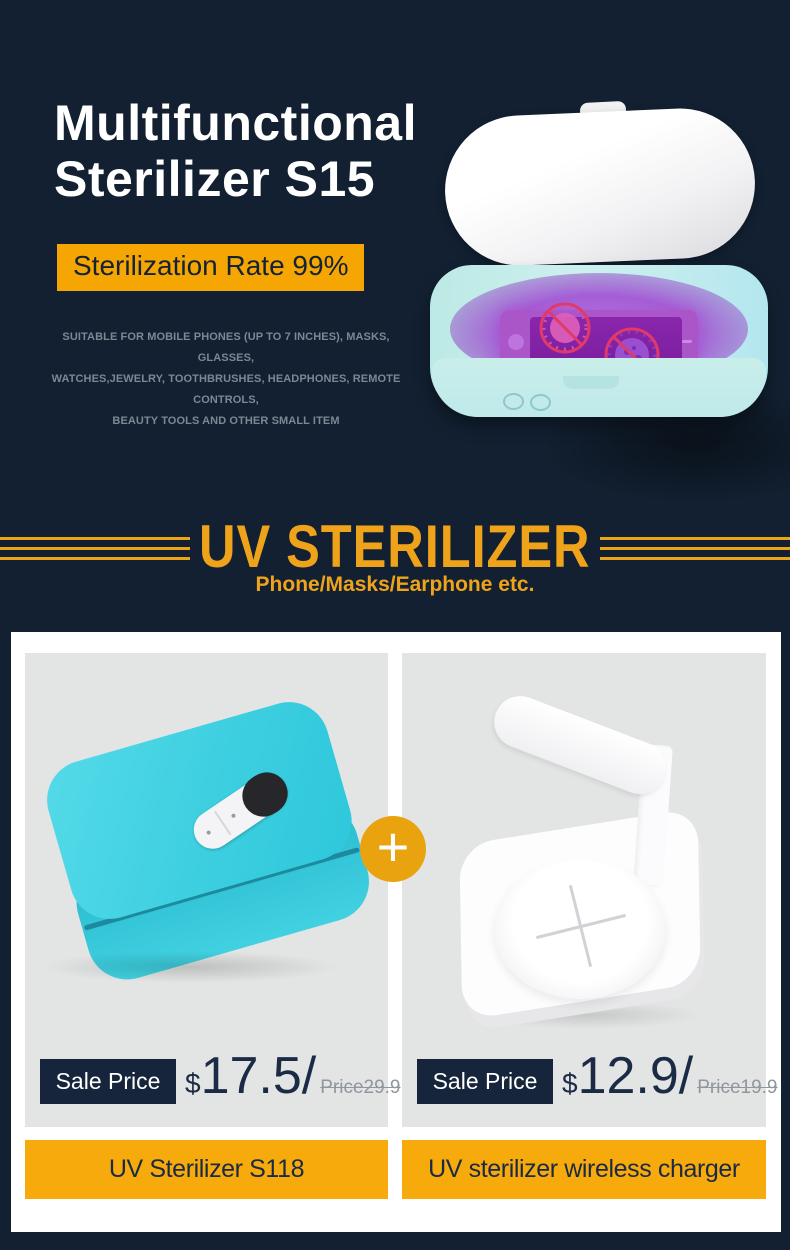  What do you see at coordinates (258, 1076) in the screenshot?
I see `sale-price-value: 17.5/` at bounding box center [258, 1076].